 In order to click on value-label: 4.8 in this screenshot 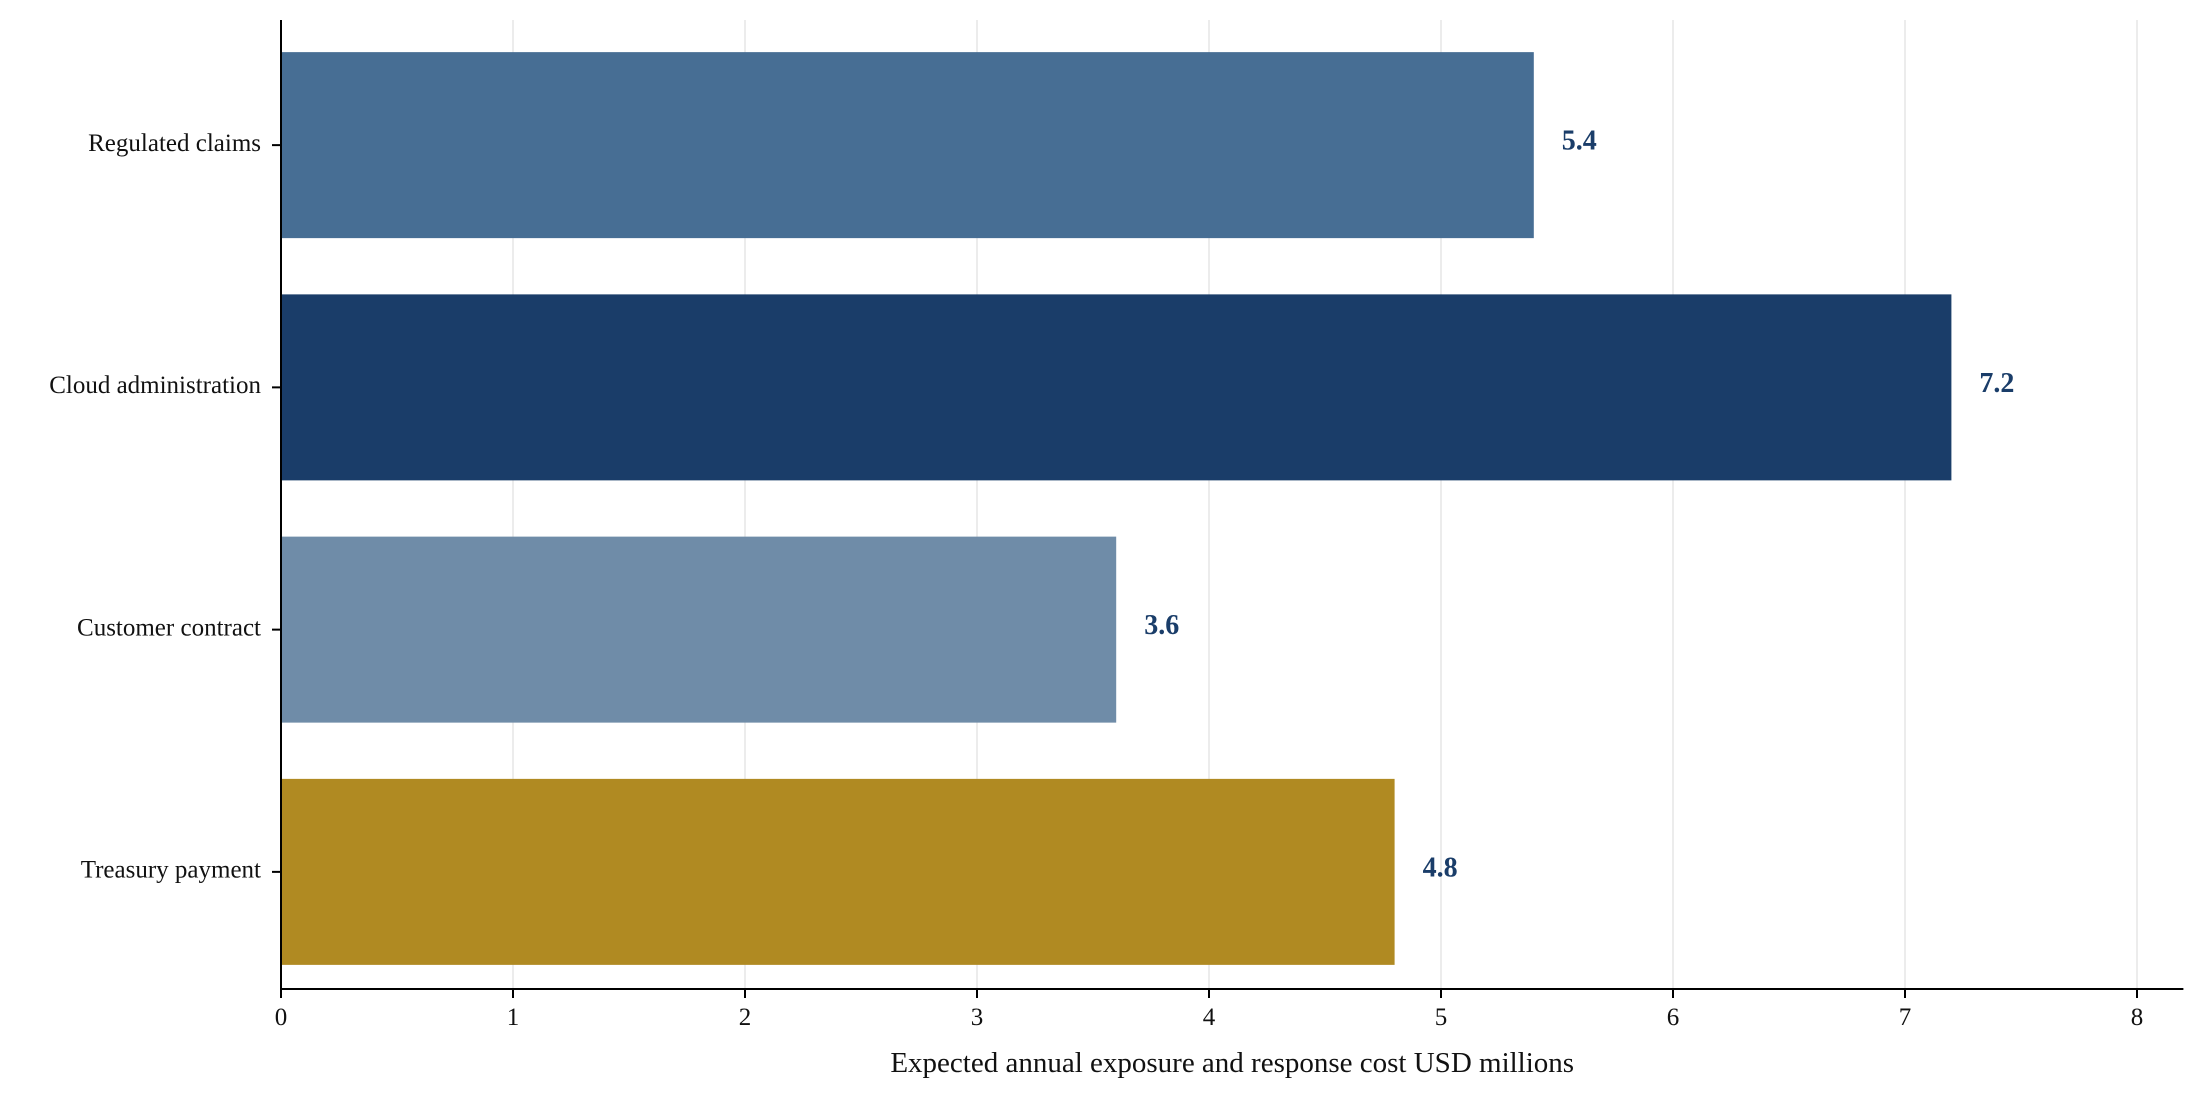, I will do `click(1440, 867)`.